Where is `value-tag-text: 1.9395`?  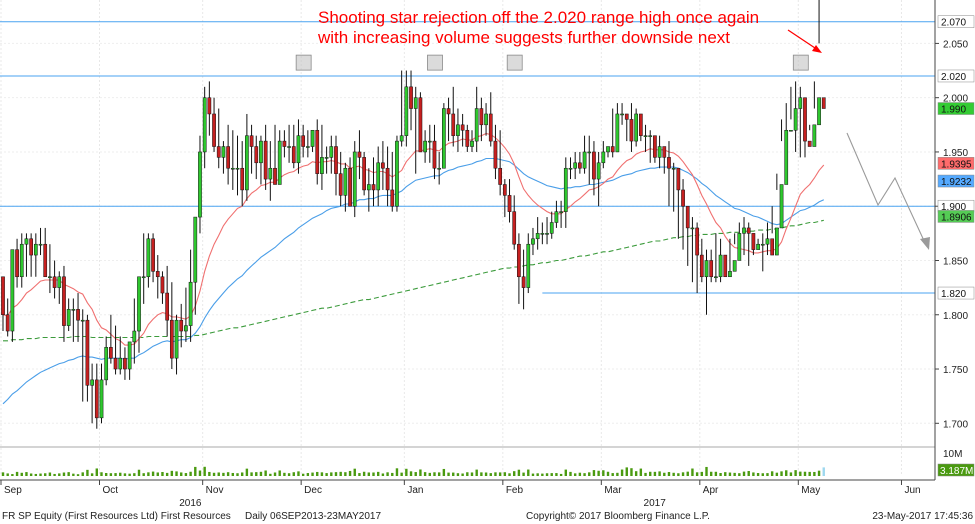
value-tag-text: 1.9395 is located at coordinates (956, 164).